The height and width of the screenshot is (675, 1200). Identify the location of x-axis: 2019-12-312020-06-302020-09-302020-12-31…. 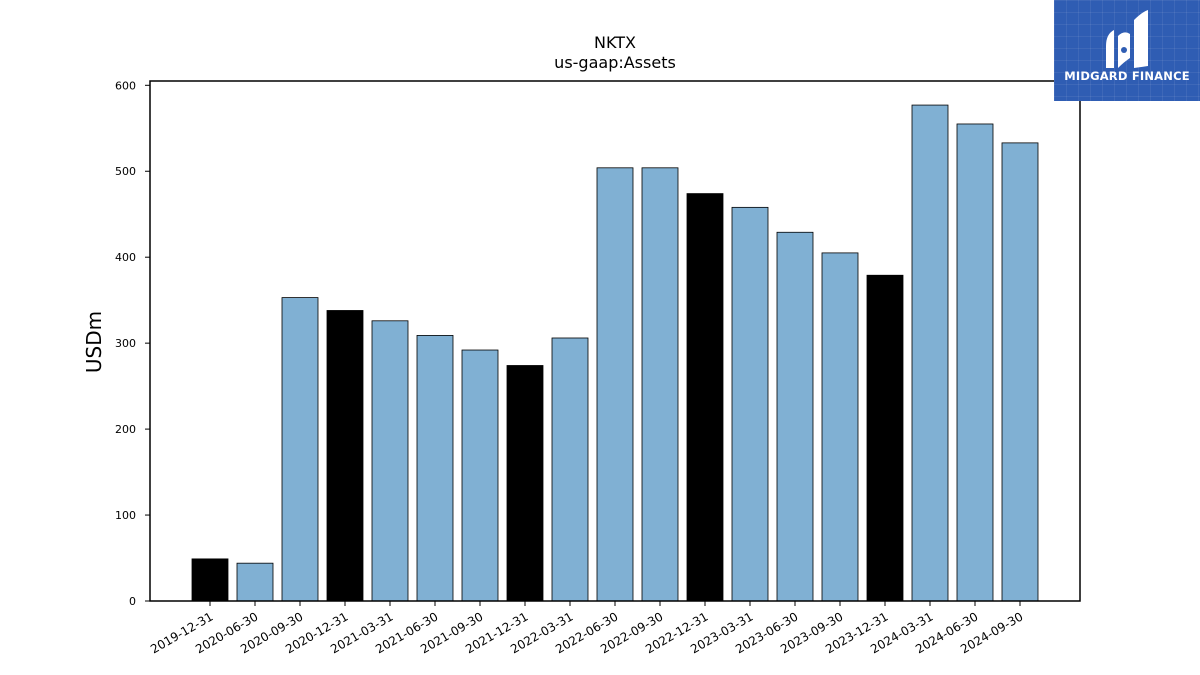
(587, 628).